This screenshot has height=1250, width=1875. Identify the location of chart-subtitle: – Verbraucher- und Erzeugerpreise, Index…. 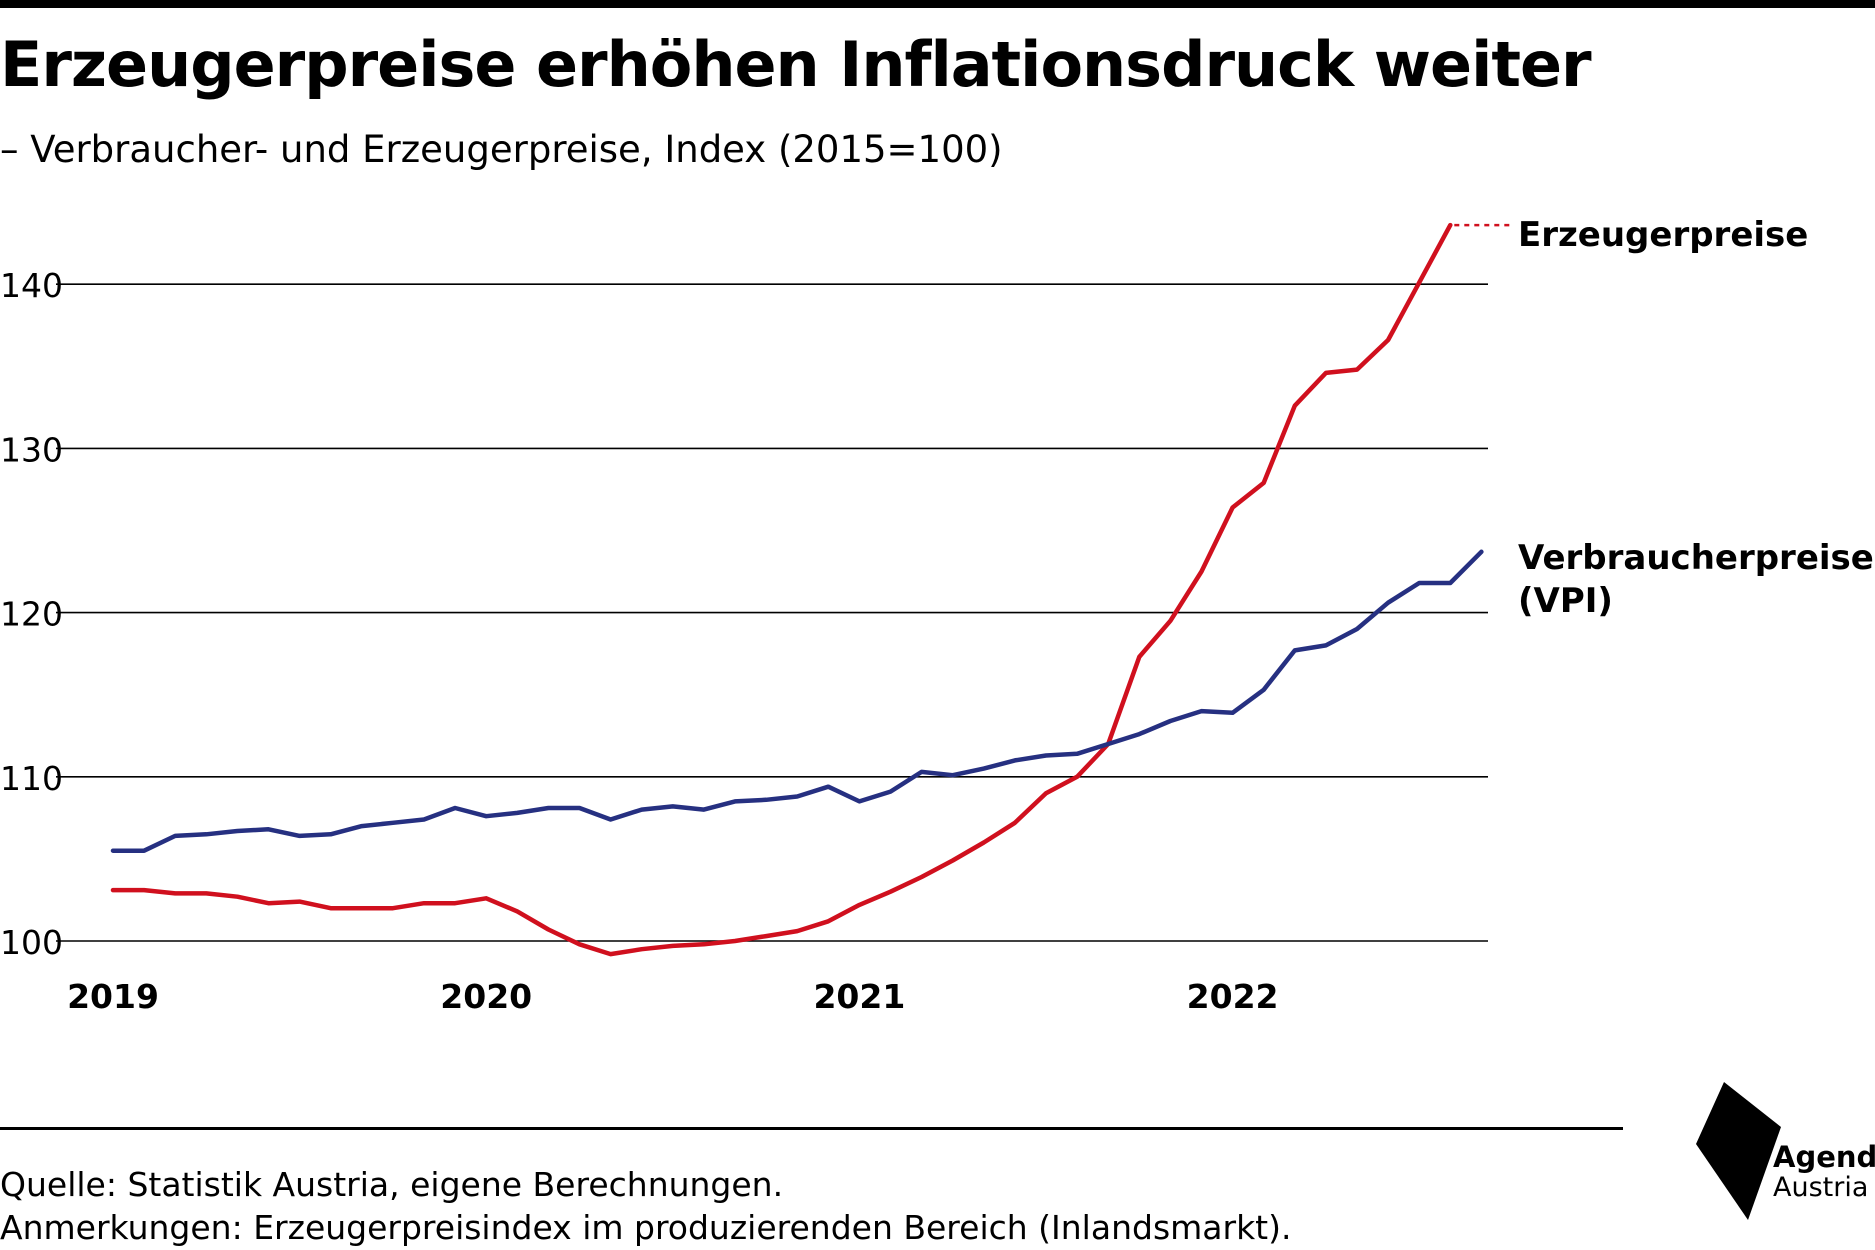
(501, 149).